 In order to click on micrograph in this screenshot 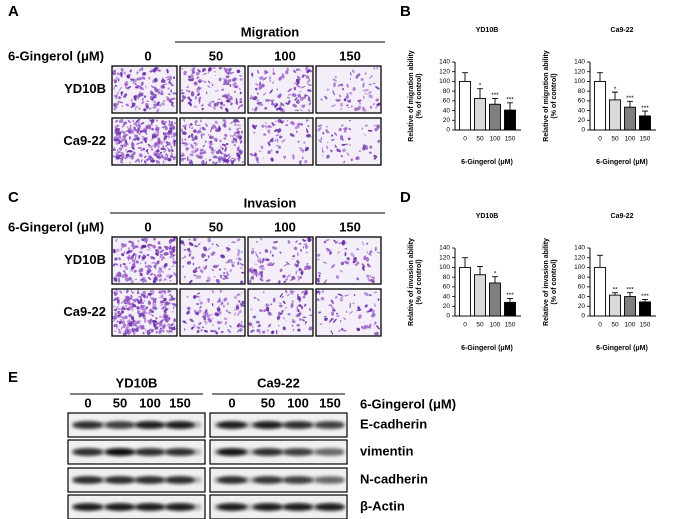, I will do `click(212, 260)`.